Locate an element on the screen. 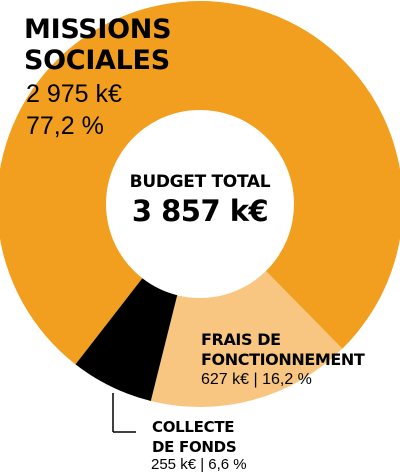  frais-fonctionnement-label-line2: FONCTIONNEMENT is located at coordinates (283, 359).